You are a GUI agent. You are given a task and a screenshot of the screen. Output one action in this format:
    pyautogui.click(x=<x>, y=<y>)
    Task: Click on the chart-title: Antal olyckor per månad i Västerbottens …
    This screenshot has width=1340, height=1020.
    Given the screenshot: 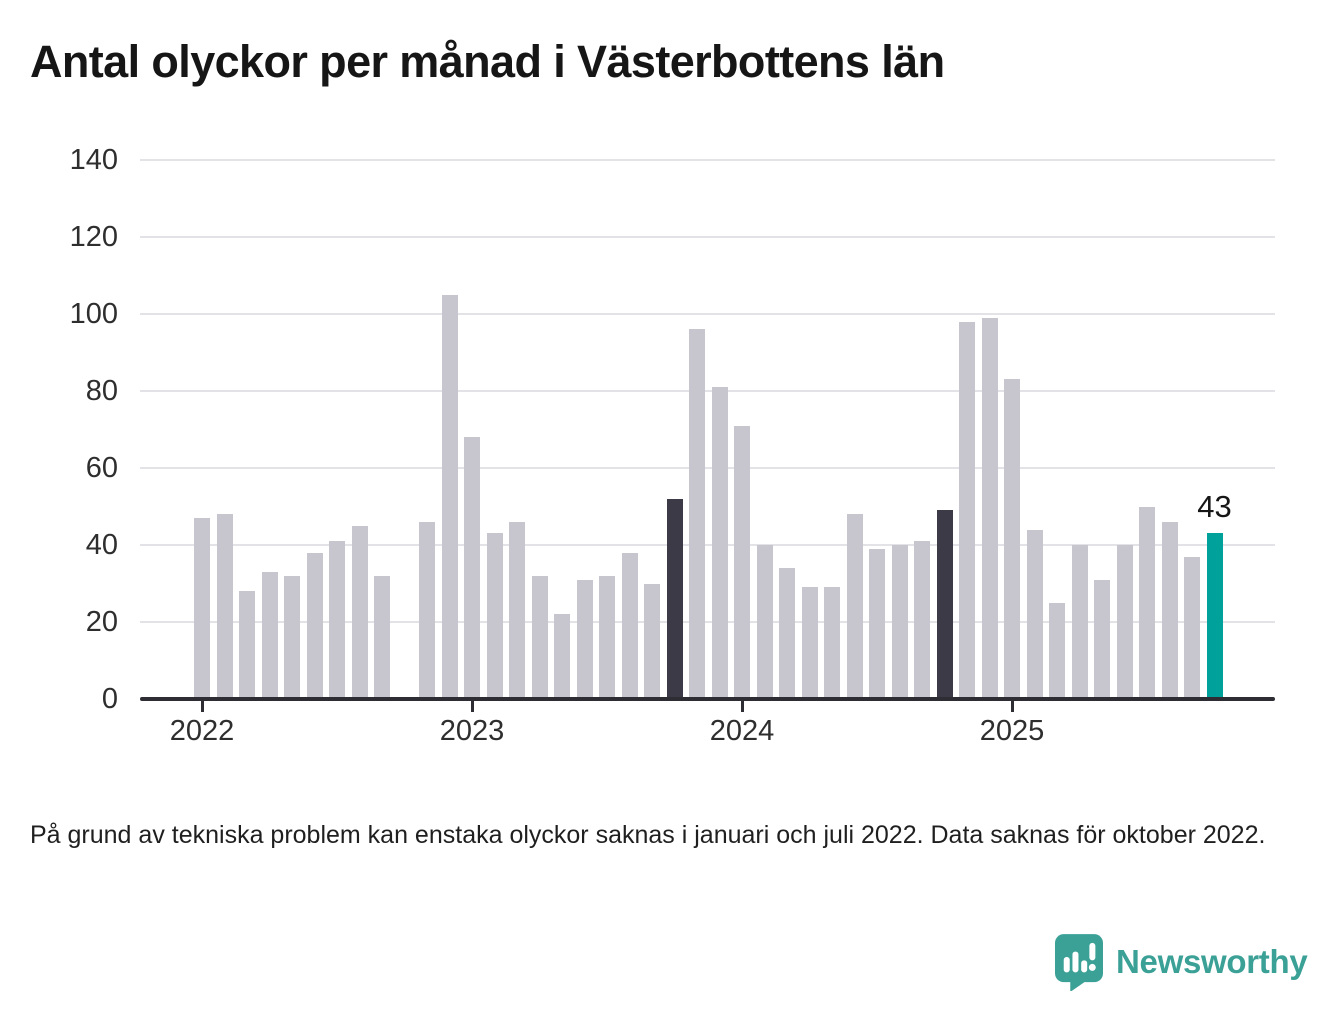 What is the action you would take?
    pyautogui.click(x=487, y=61)
    